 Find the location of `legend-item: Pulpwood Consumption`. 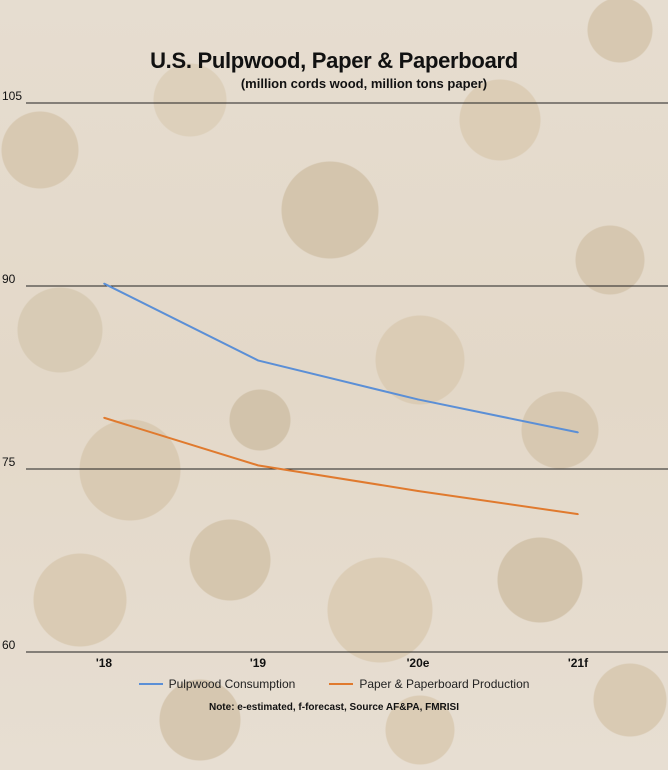

legend-item: Pulpwood Consumption is located at coordinates (217, 684).